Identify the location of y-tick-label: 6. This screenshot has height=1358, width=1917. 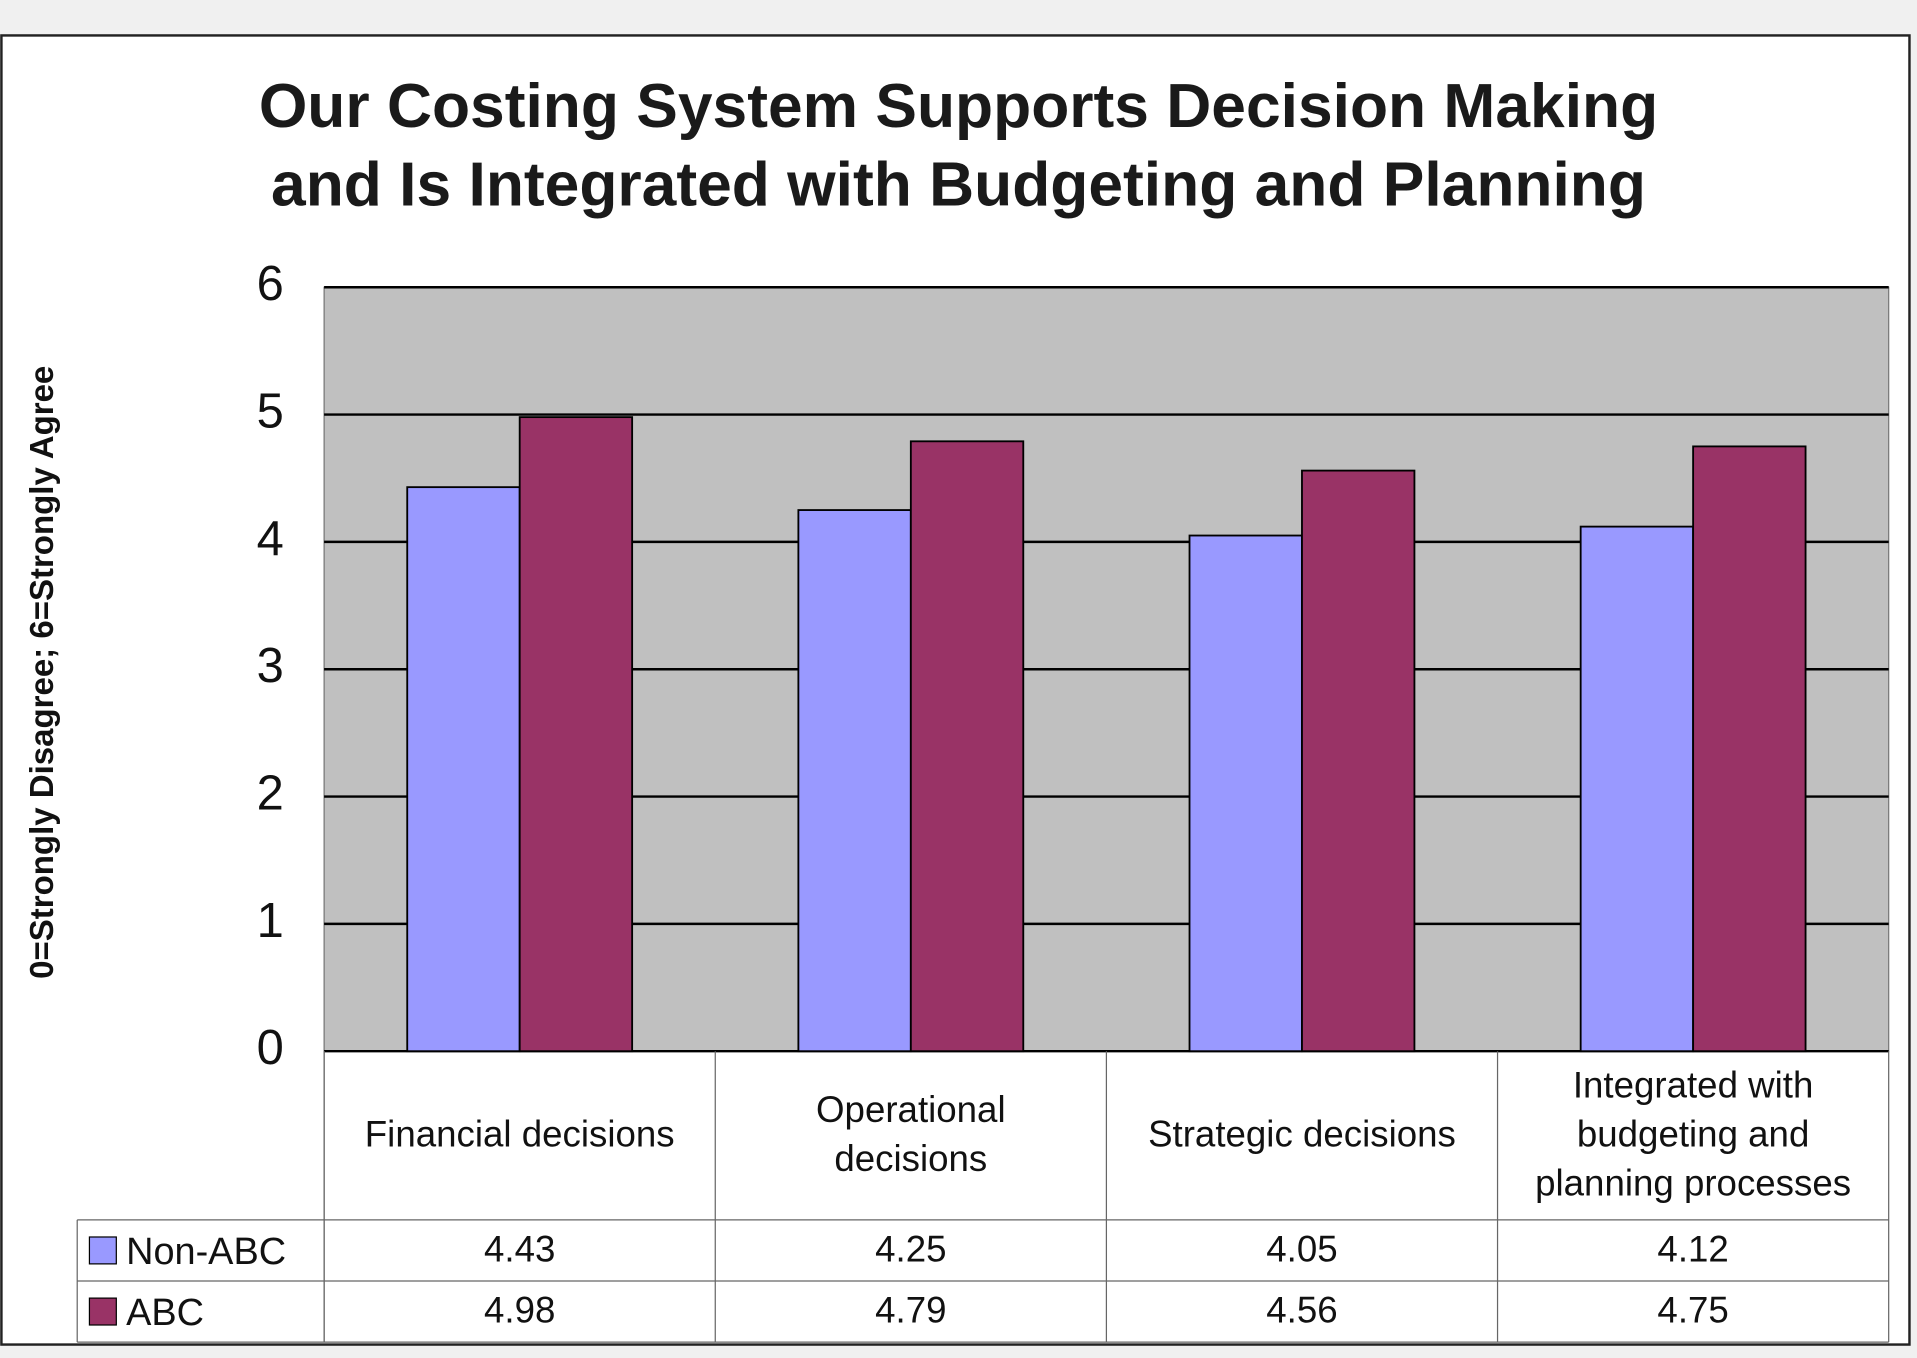
(270, 284).